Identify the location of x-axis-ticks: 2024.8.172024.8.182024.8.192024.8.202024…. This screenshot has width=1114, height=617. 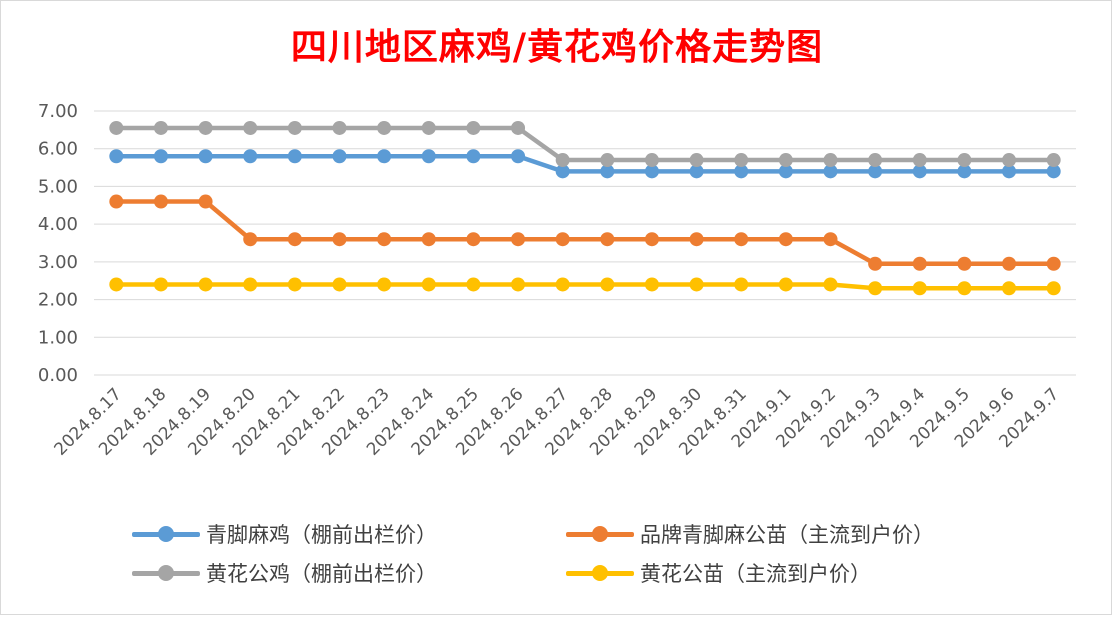
(557, 421).